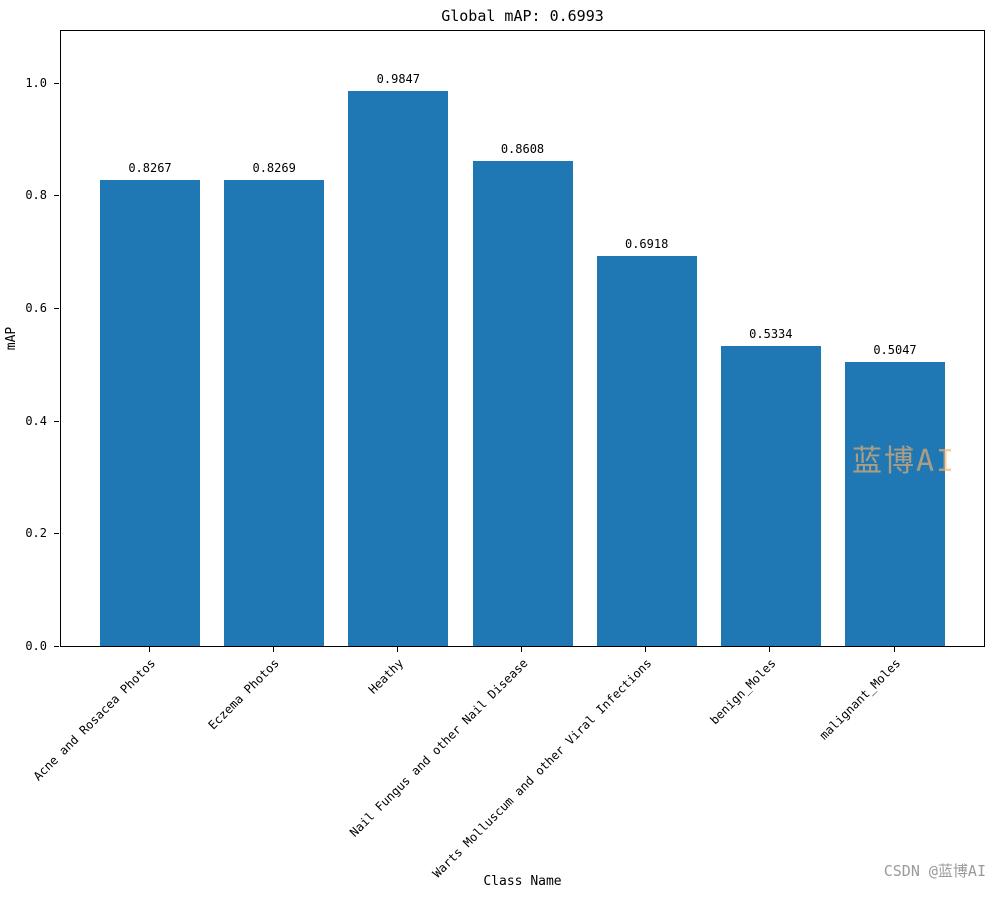 The width and height of the screenshot is (998, 899). Describe the element at coordinates (771, 333) in the screenshot. I see `bar-value-label: 0.5334` at that location.